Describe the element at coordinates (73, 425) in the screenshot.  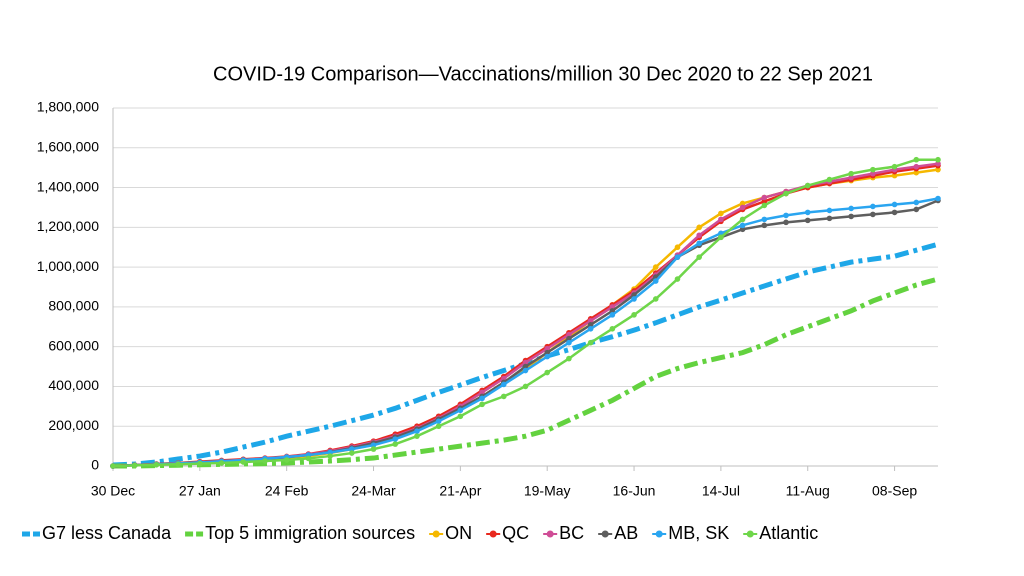
I see `y-tick-label: 200,000` at that location.